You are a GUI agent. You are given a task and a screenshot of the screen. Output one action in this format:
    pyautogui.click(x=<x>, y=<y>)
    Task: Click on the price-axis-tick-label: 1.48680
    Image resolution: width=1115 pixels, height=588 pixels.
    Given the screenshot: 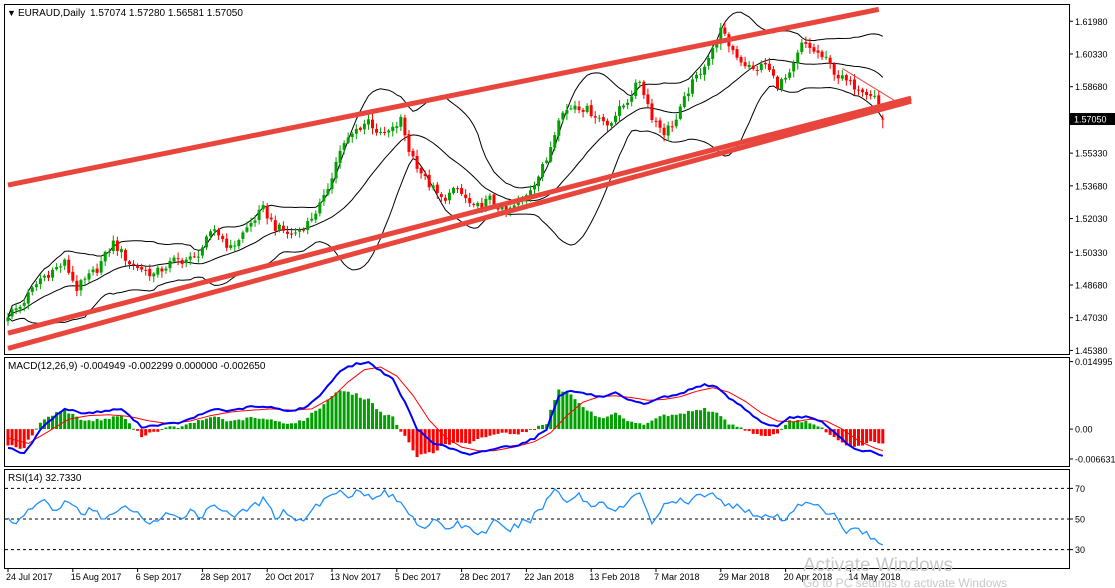 What is the action you would take?
    pyautogui.click(x=1091, y=285)
    